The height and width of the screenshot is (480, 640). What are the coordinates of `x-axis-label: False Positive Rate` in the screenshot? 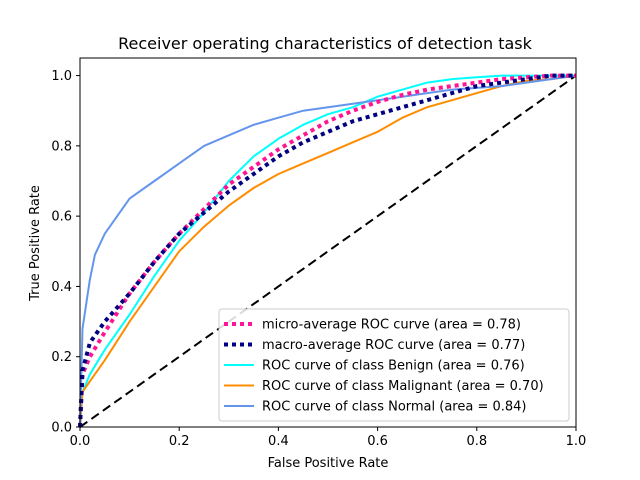 It's located at (328, 463).